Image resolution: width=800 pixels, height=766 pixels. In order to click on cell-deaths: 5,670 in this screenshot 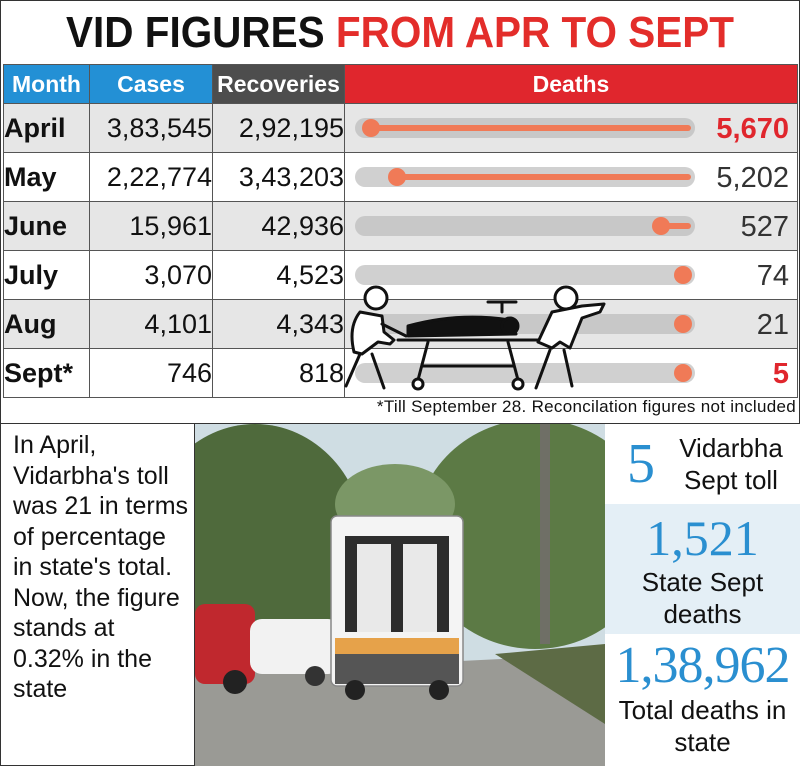, I will do `click(571, 128)`.